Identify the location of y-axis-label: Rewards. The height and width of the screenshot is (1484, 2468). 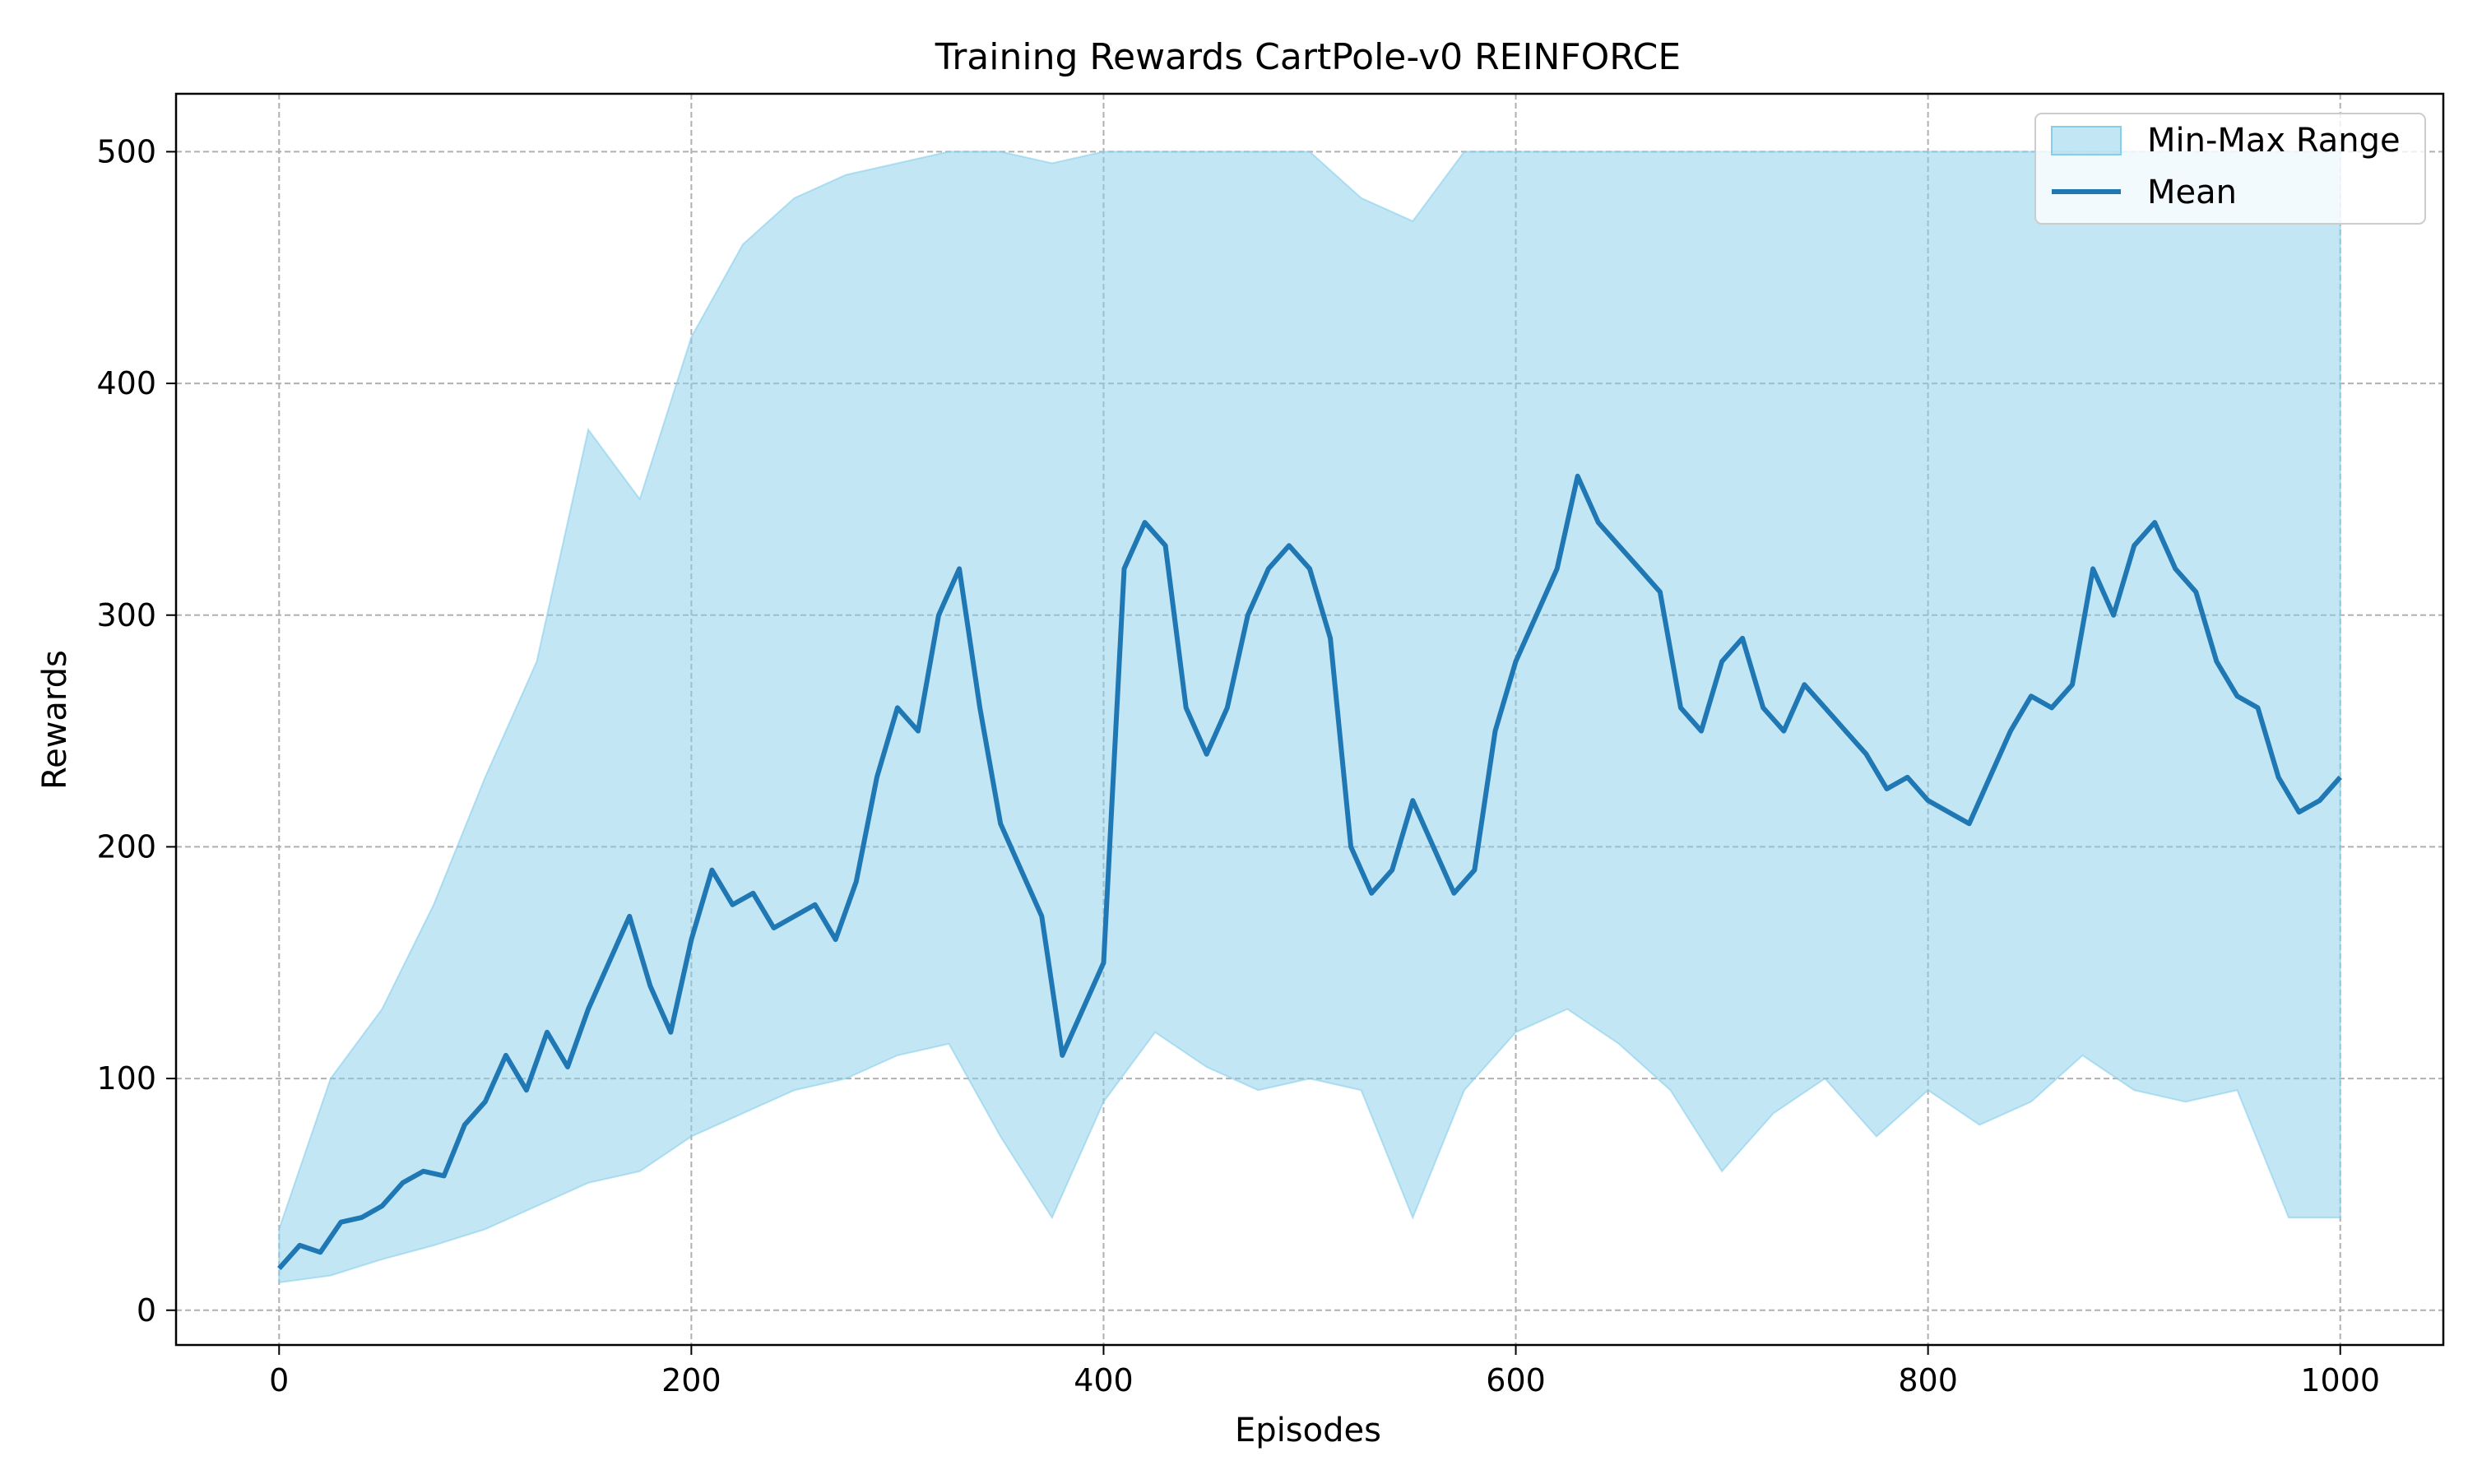
(55, 720).